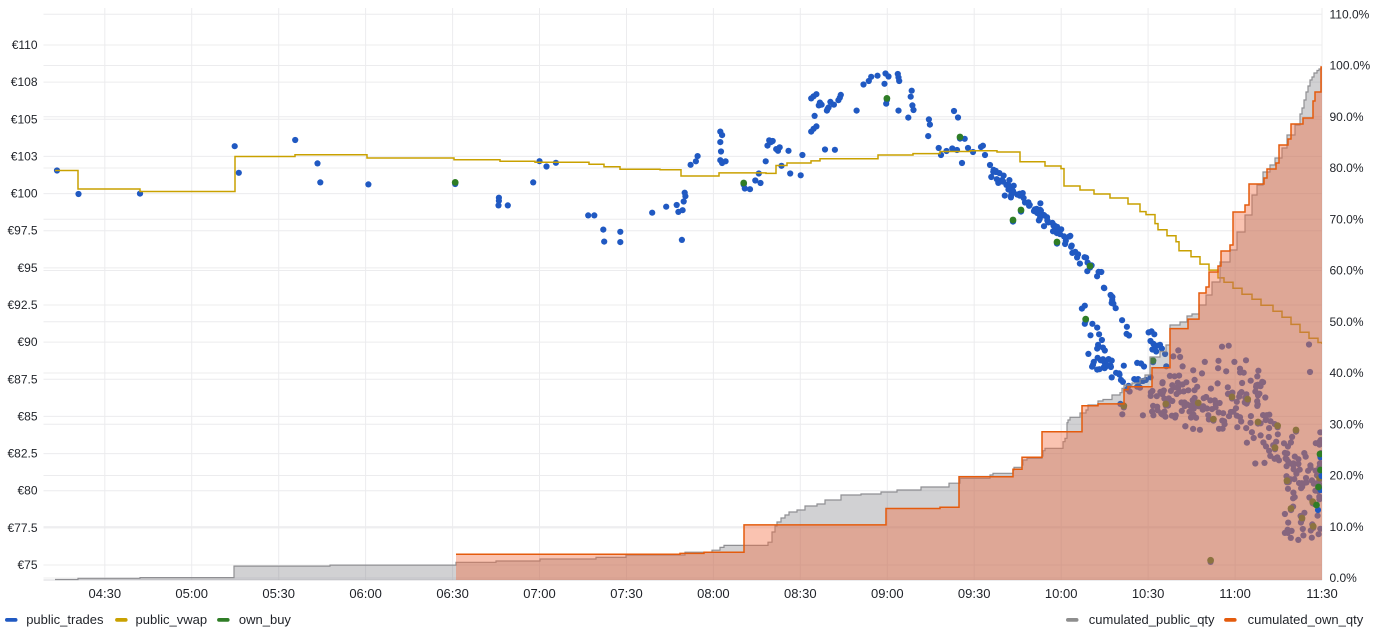 The height and width of the screenshot is (630, 1373). Describe the element at coordinates (22, 454) in the screenshot. I see `svg-text: €82.5` at that location.